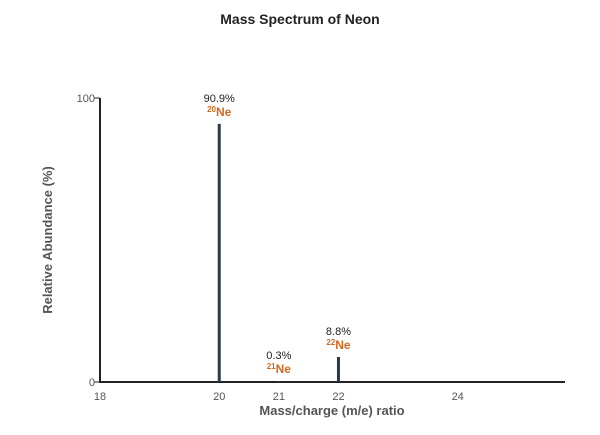 Image resolution: width=600 pixels, height=435 pixels. I want to click on isotope-mass-number: 20, so click(211, 109).